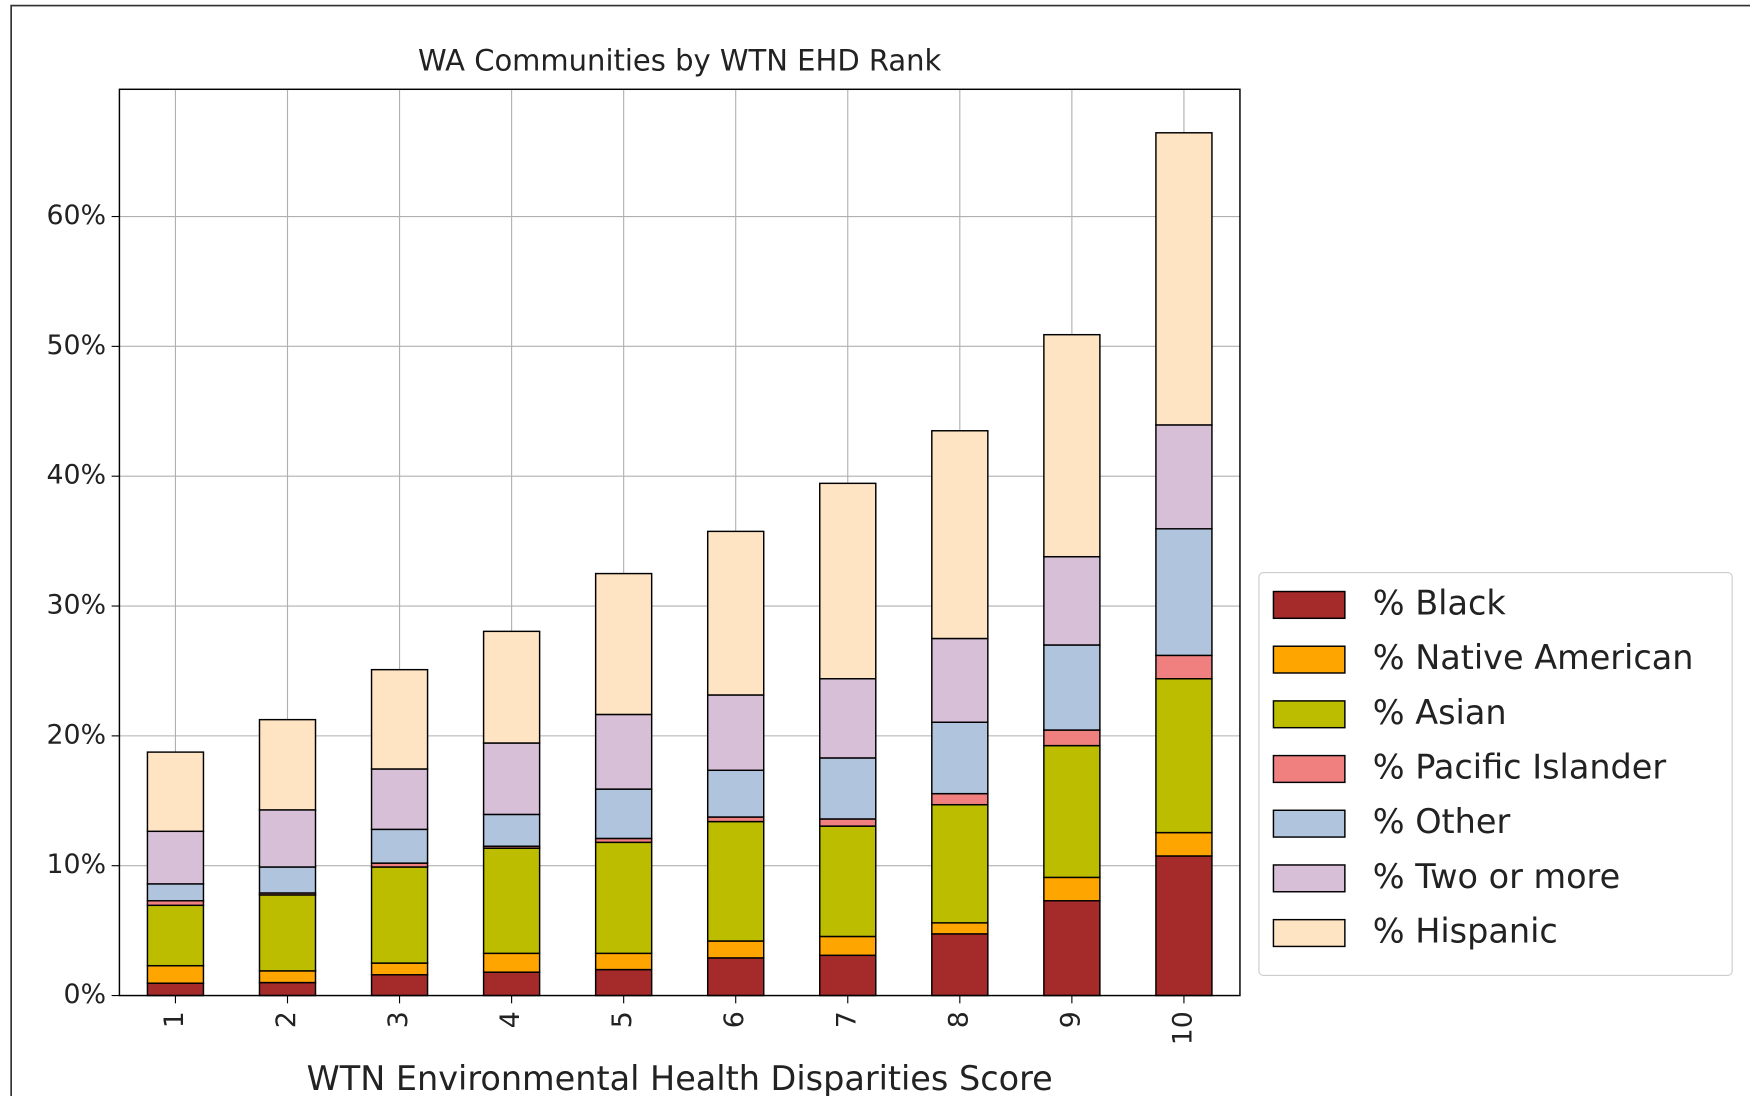 This screenshot has height=1096, width=1750. I want to click on legend-label: % Black, so click(1440, 602).